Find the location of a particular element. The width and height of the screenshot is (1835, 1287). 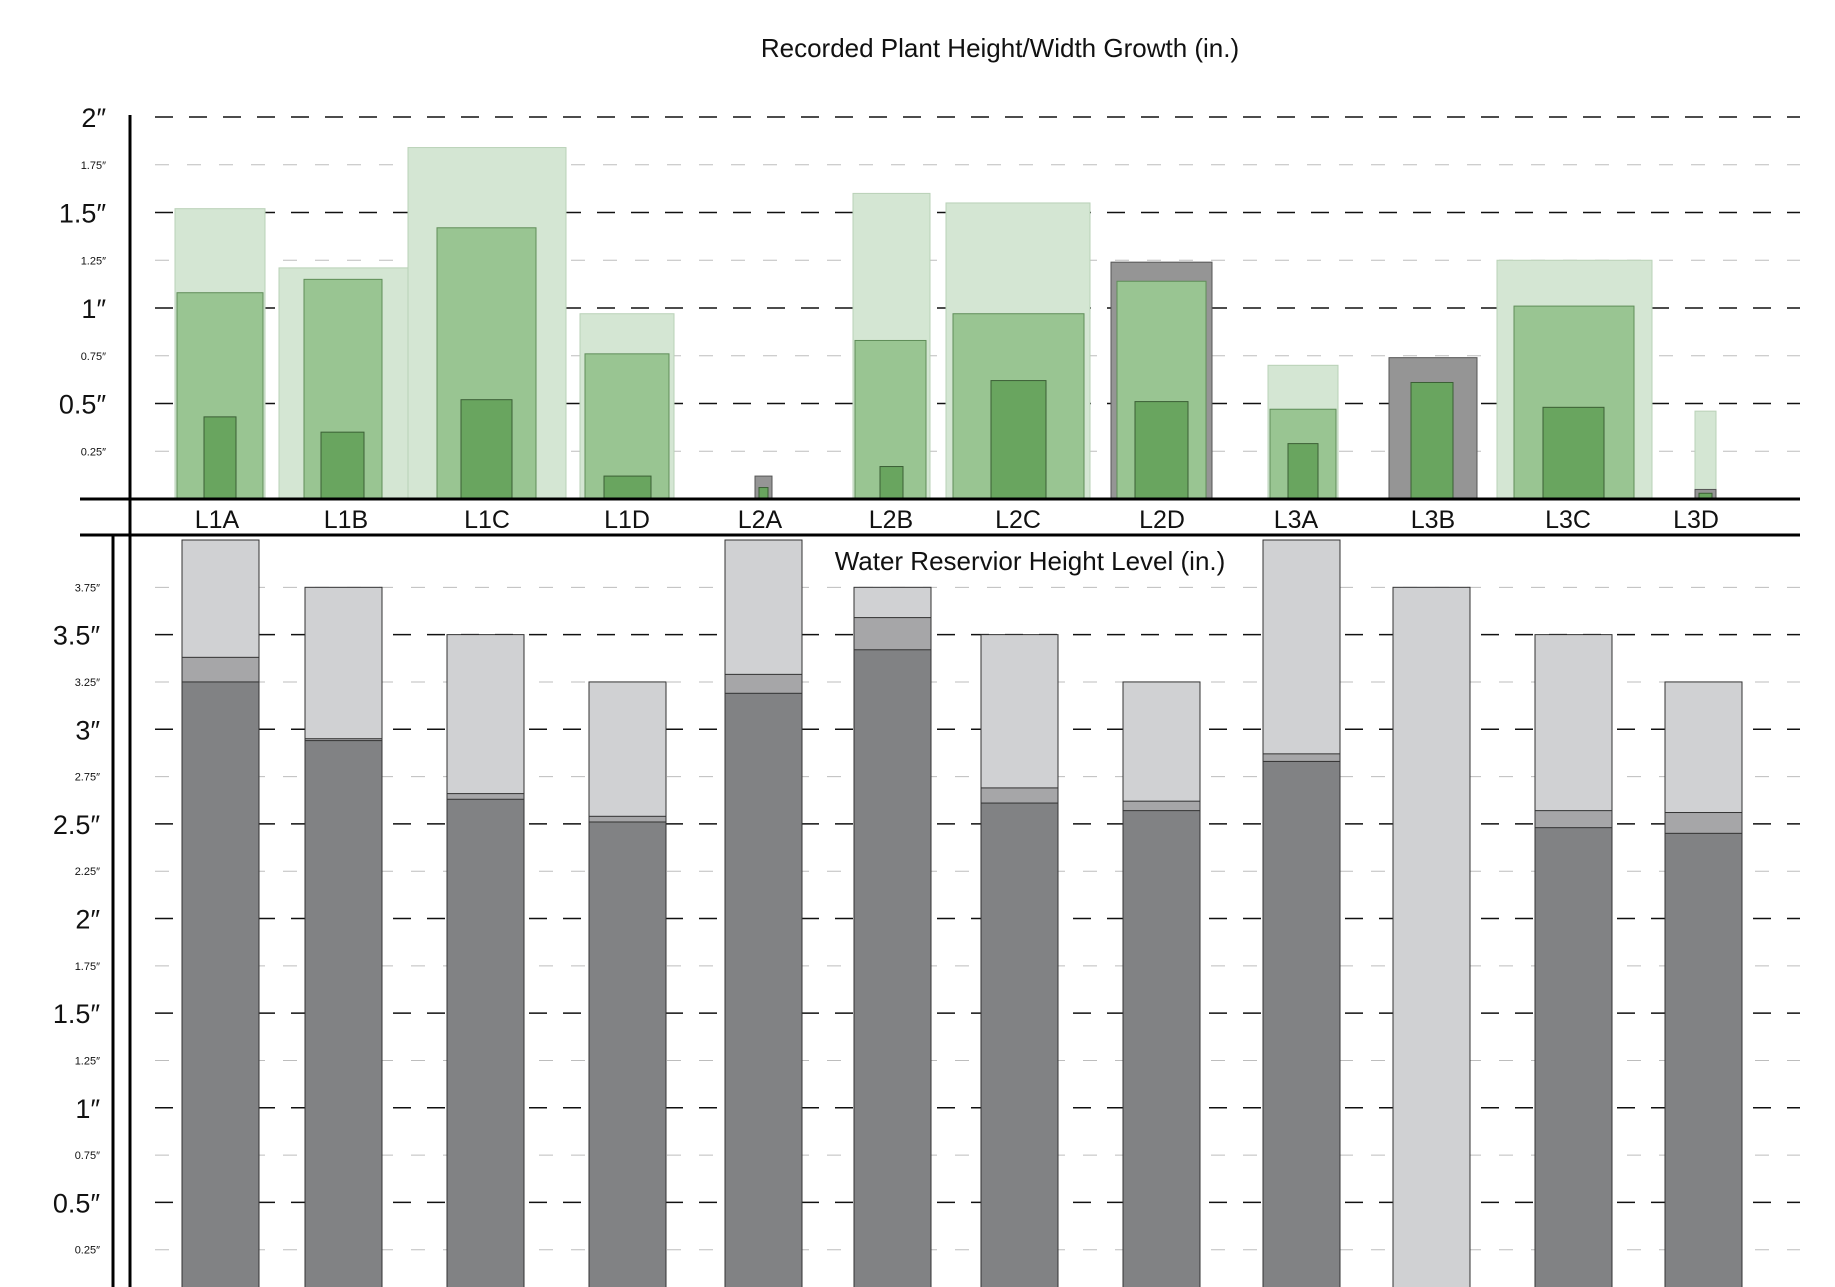

category-label-l3b: L3B is located at coordinates (1433, 520).